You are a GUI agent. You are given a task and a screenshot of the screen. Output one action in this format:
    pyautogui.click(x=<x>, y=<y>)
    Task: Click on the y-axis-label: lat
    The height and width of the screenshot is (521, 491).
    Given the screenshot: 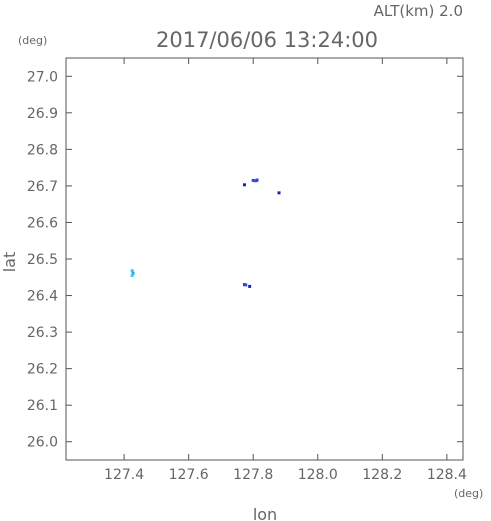 What is the action you would take?
    pyautogui.click(x=9, y=262)
    